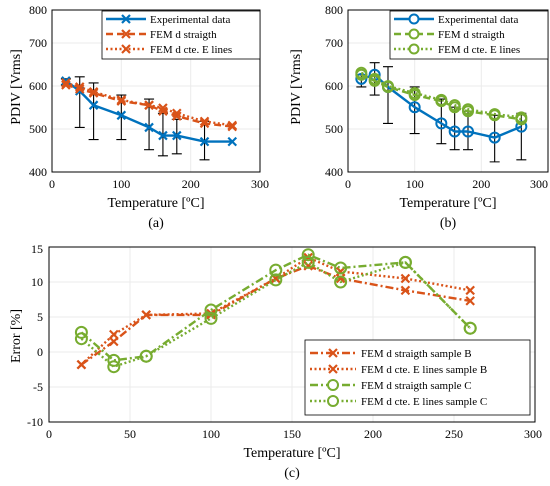 The image size is (550, 486). Describe the element at coordinates (424, 402) in the screenshot. I see `panel-c-legend-label-cte-c: FEM d cte. E lines sample C` at that location.